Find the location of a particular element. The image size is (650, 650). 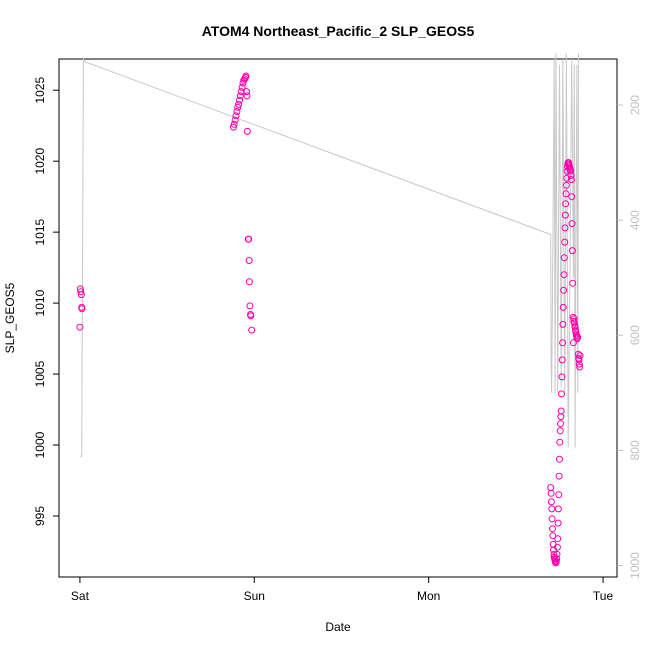

y2-axis: 200 400 600 800 1000 is located at coordinates (629, 337).